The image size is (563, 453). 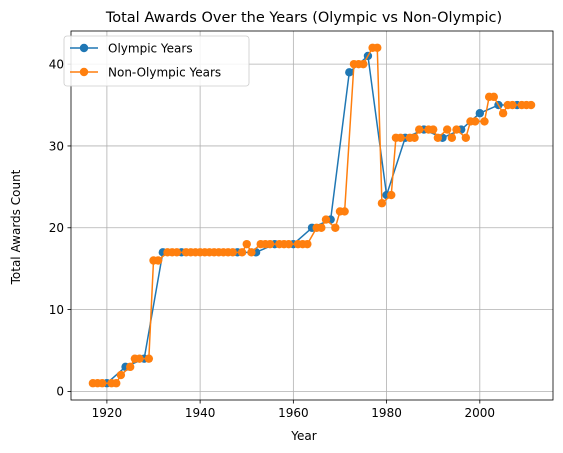 I want to click on y-axis-label: Total Awards Count, so click(x=16, y=227).